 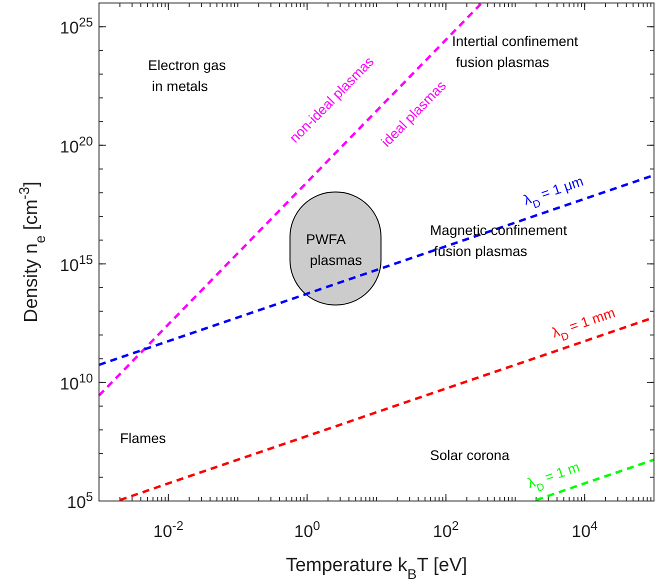 What do you see at coordinates (307, 529) in the screenshot?
I see `x-tick-label: 10$^{0}$` at bounding box center [307, 529].